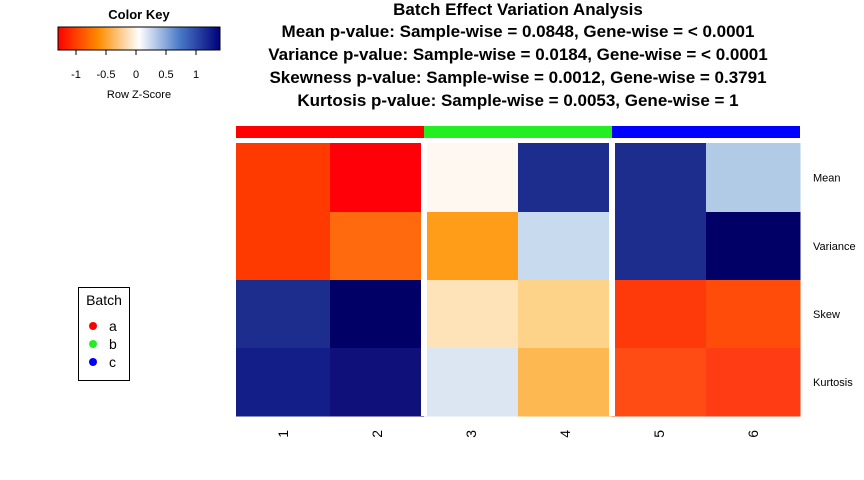 The width and height of the screenshot is (864, 480). I want to click on column-label: 5, so click(659, 434).